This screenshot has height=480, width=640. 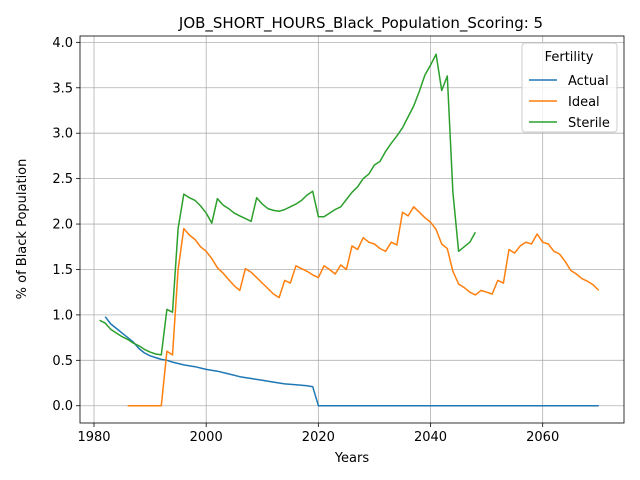 What do you see at coordinates (62, 361) in the screenshot?
I see `y-tick-label: 0.5` at bounding box center [62, 361].